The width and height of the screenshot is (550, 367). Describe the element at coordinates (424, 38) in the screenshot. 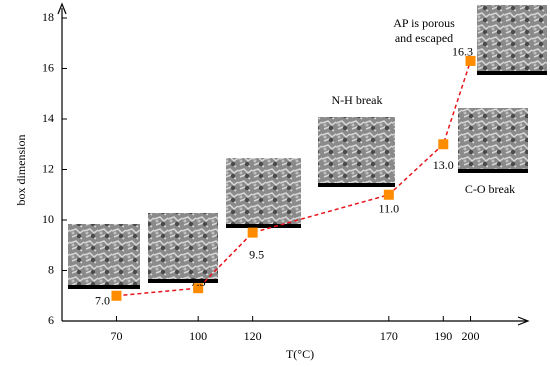

I see `annotation: and escaped` at that location.